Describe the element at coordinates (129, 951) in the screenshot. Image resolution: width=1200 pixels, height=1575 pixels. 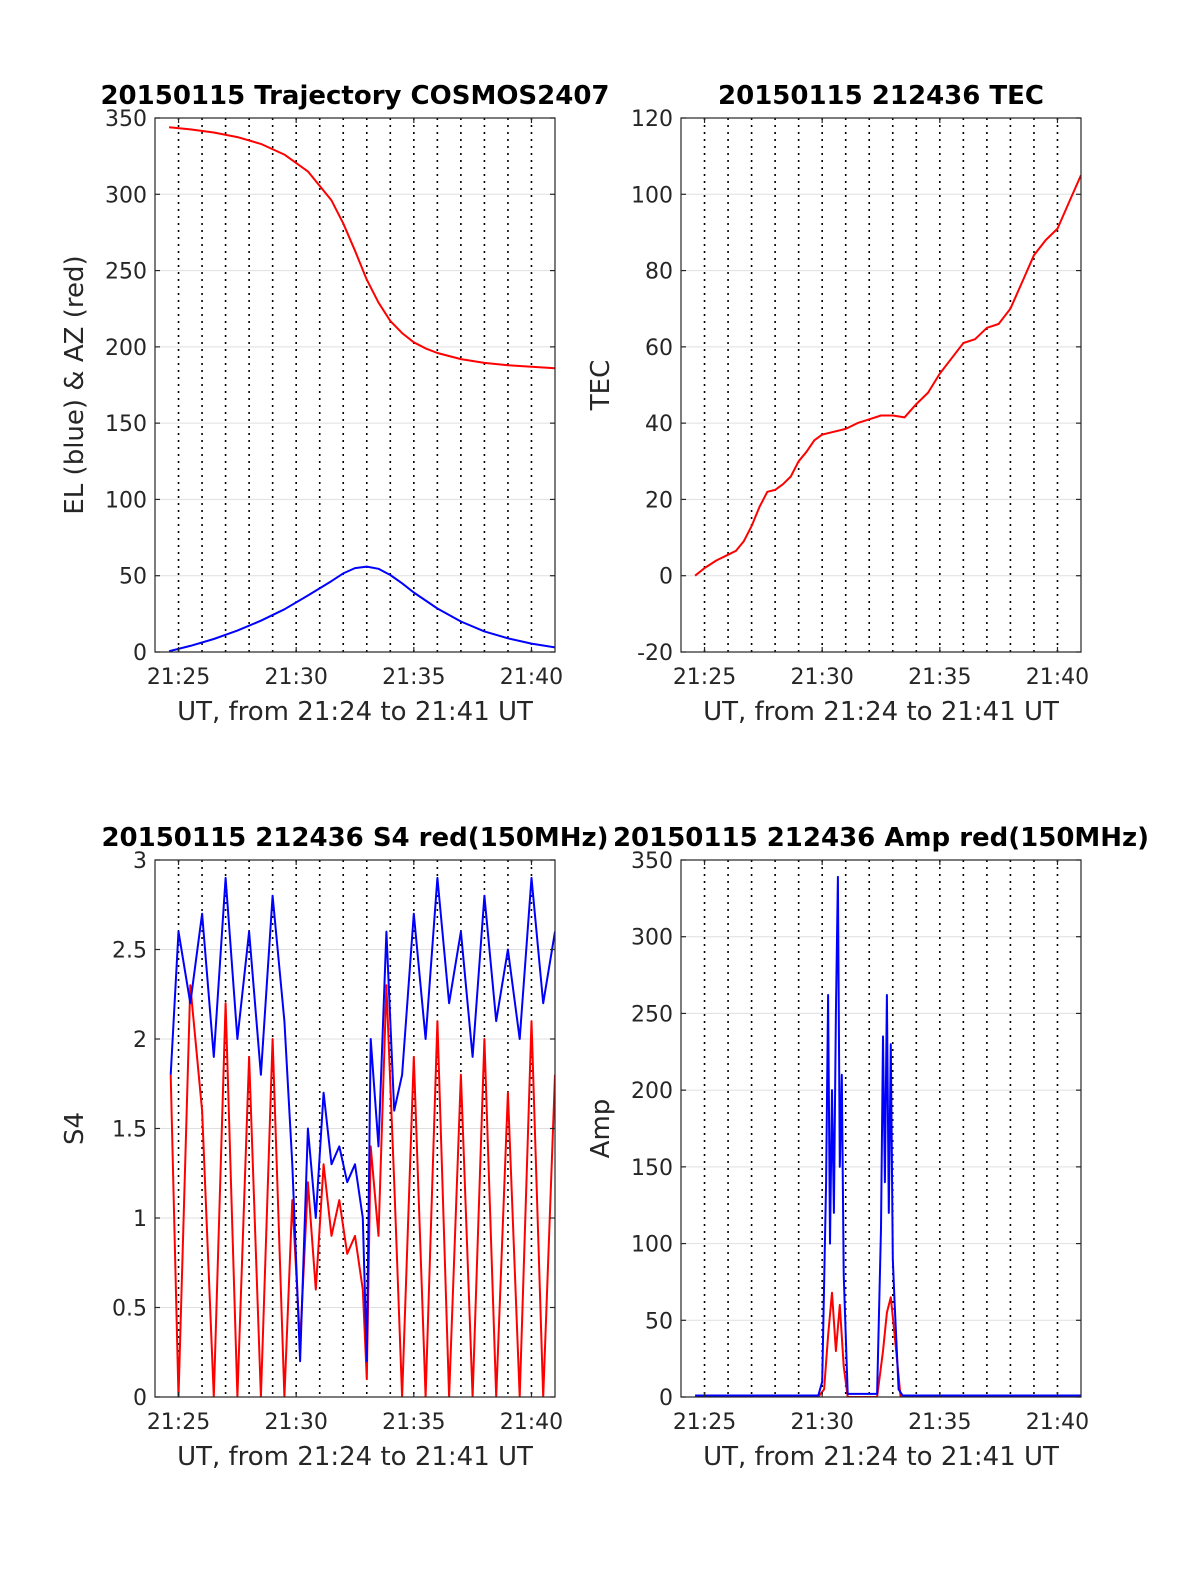
I see `y-tick-label: 2.5` at that location.